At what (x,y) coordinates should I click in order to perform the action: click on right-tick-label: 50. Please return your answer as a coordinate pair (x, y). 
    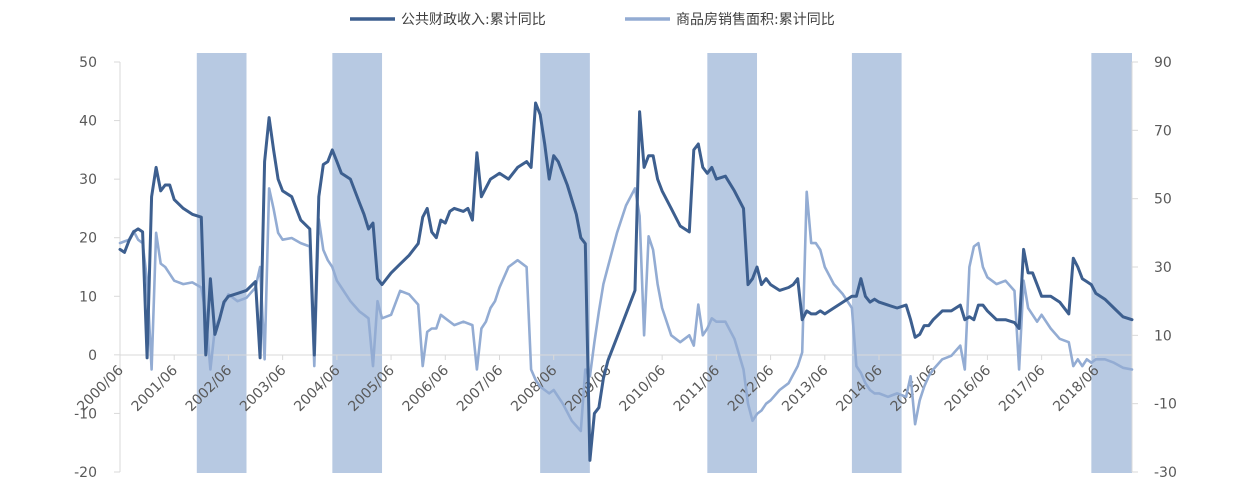
    Looking at the image, I should click on (1163, 200).